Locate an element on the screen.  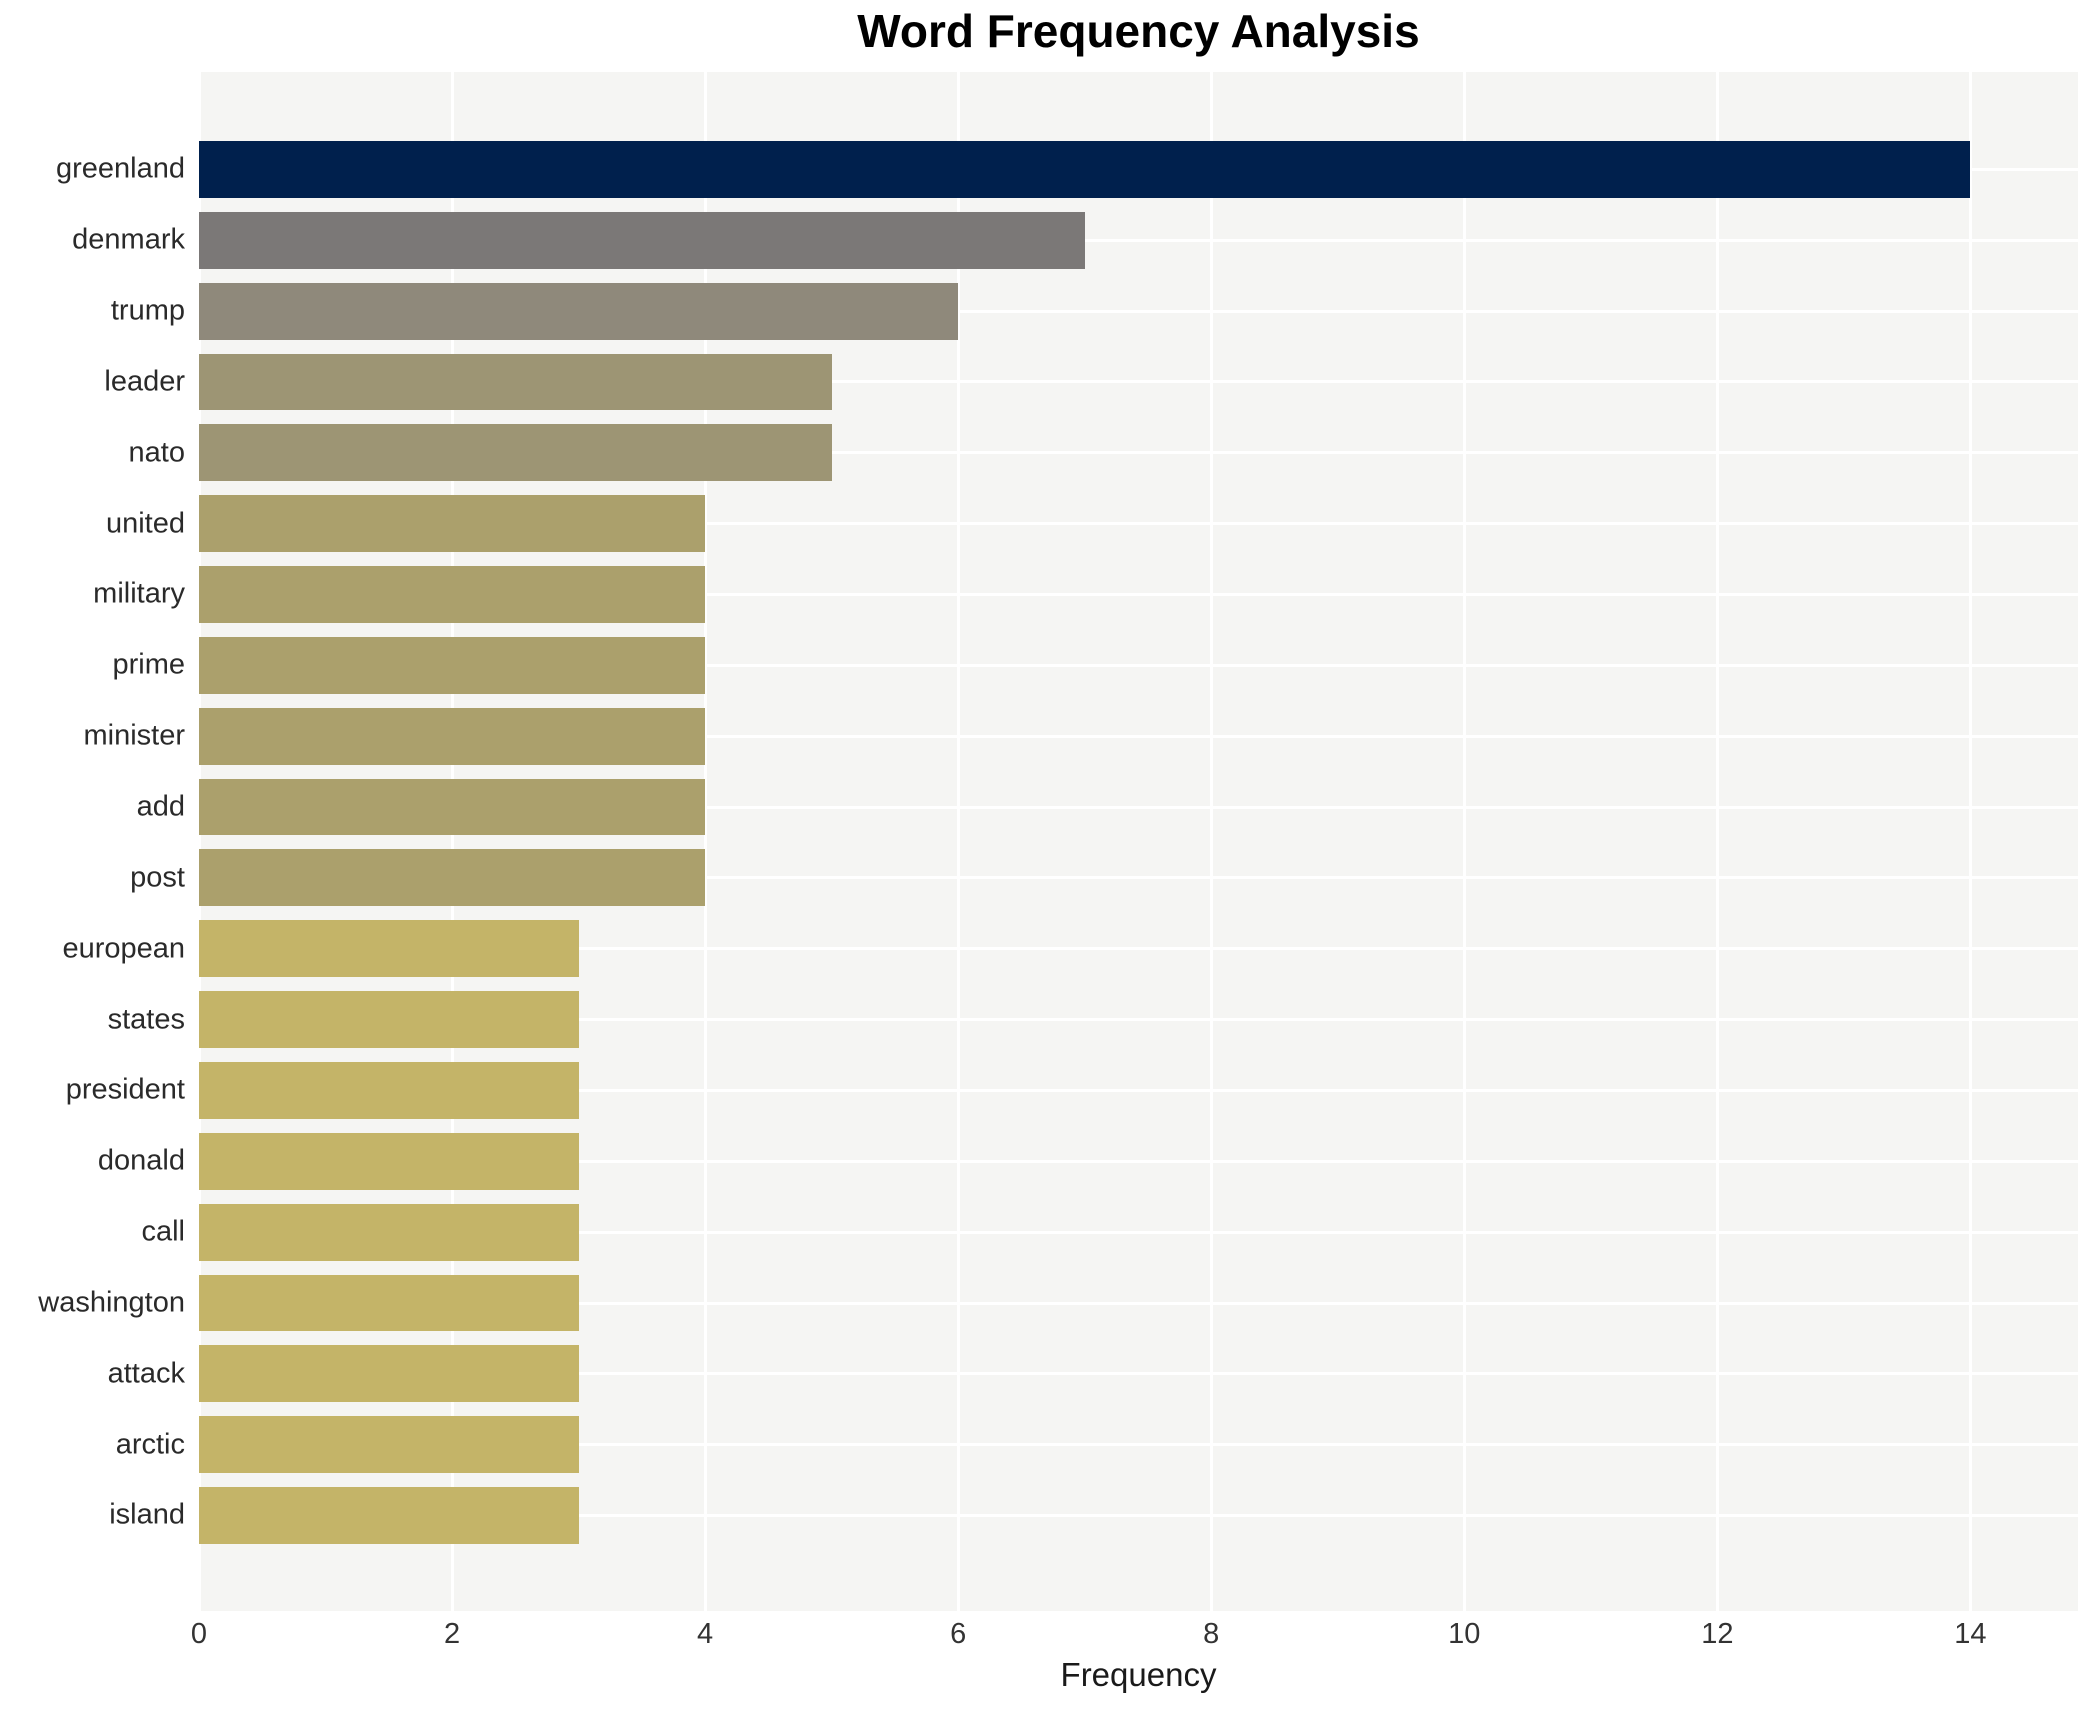
category-label: president is located at coordinates (125, 1089).